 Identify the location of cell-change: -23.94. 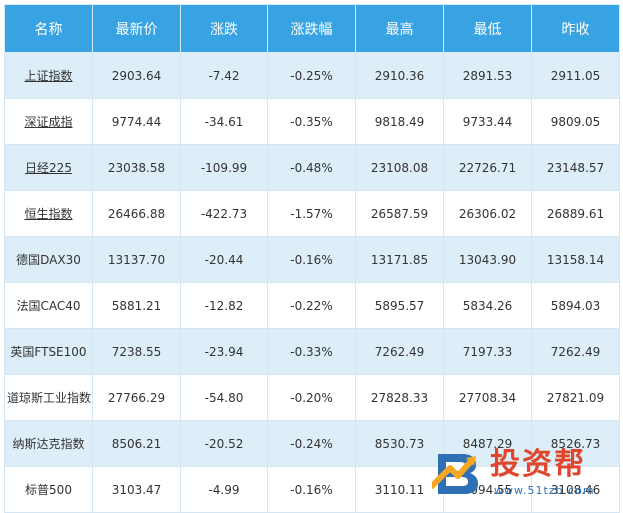
(224, 351).